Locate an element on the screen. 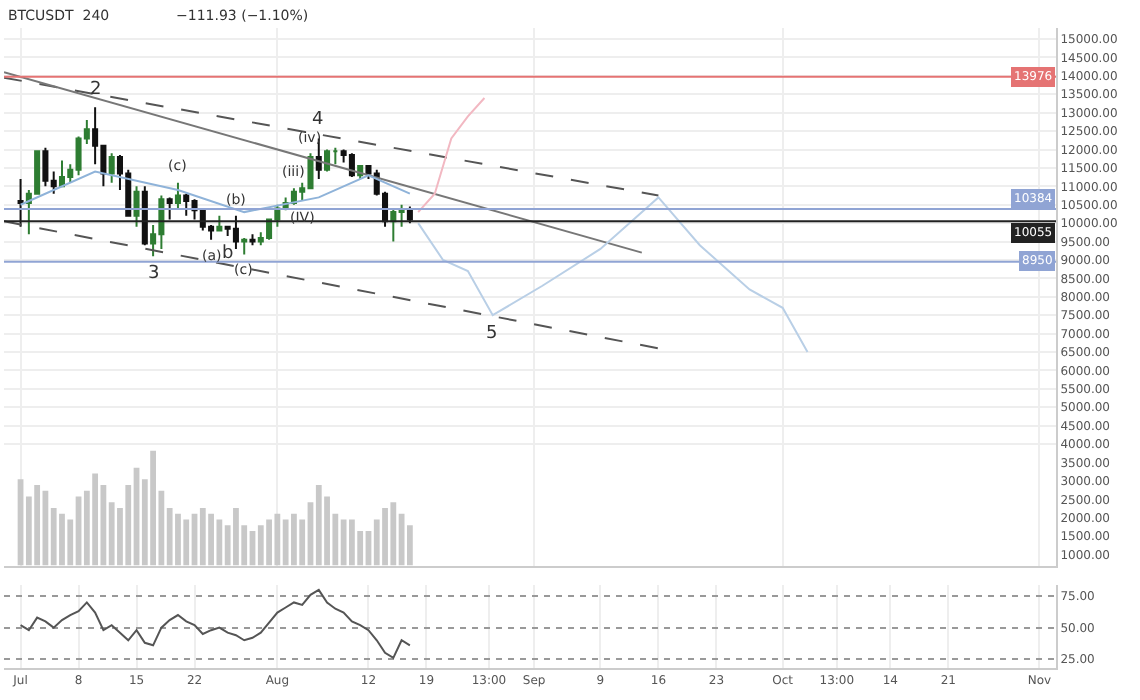 The image size is (1140, 700). annotation: b is located at coordinates (228, 254).